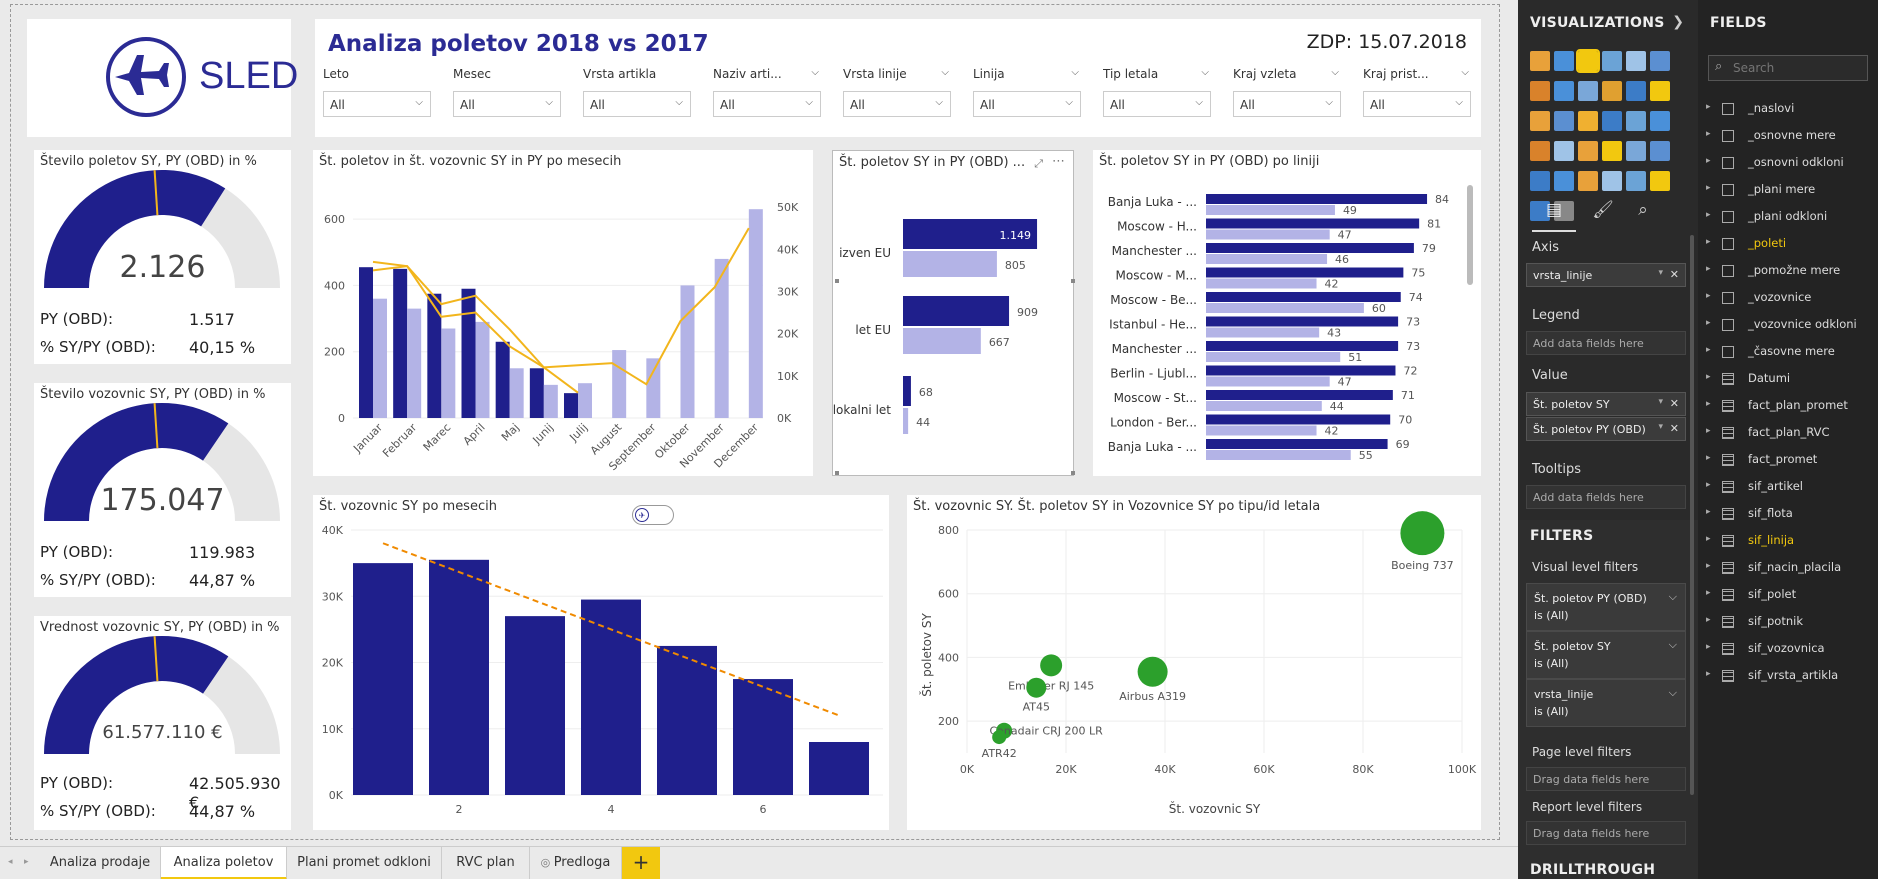 This screenshot has width=1878, height=879. Describe the element at coordinates (1606, 833) in the screenshot. I see `report-filters-well: Drag data fields here` at that location.